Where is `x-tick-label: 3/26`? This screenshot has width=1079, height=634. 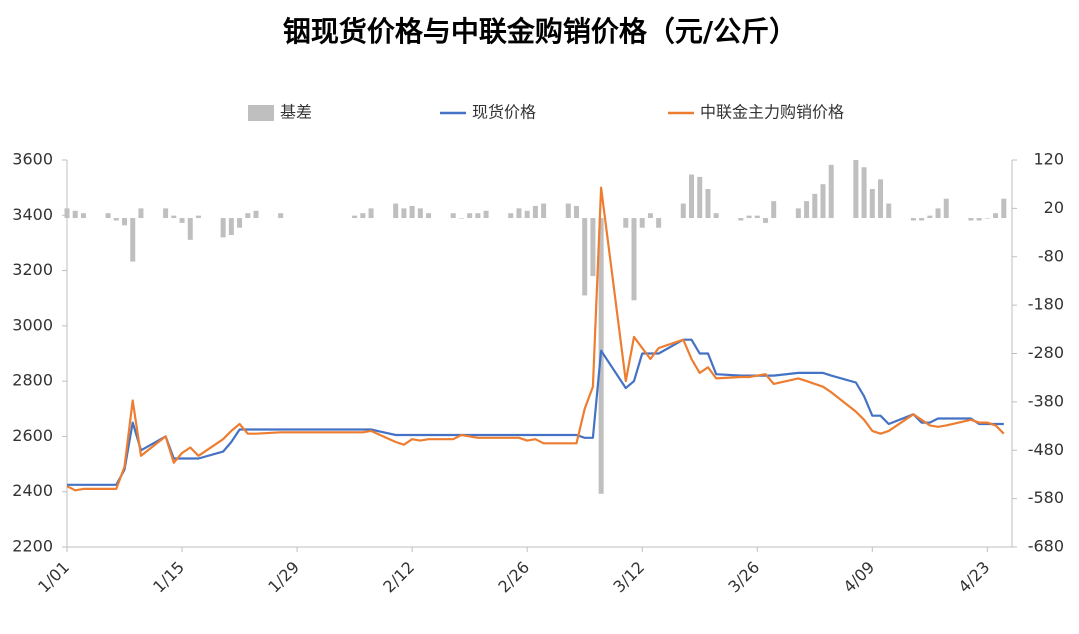 x-tick-label: 3/26 is located at coordinates (743, 577).